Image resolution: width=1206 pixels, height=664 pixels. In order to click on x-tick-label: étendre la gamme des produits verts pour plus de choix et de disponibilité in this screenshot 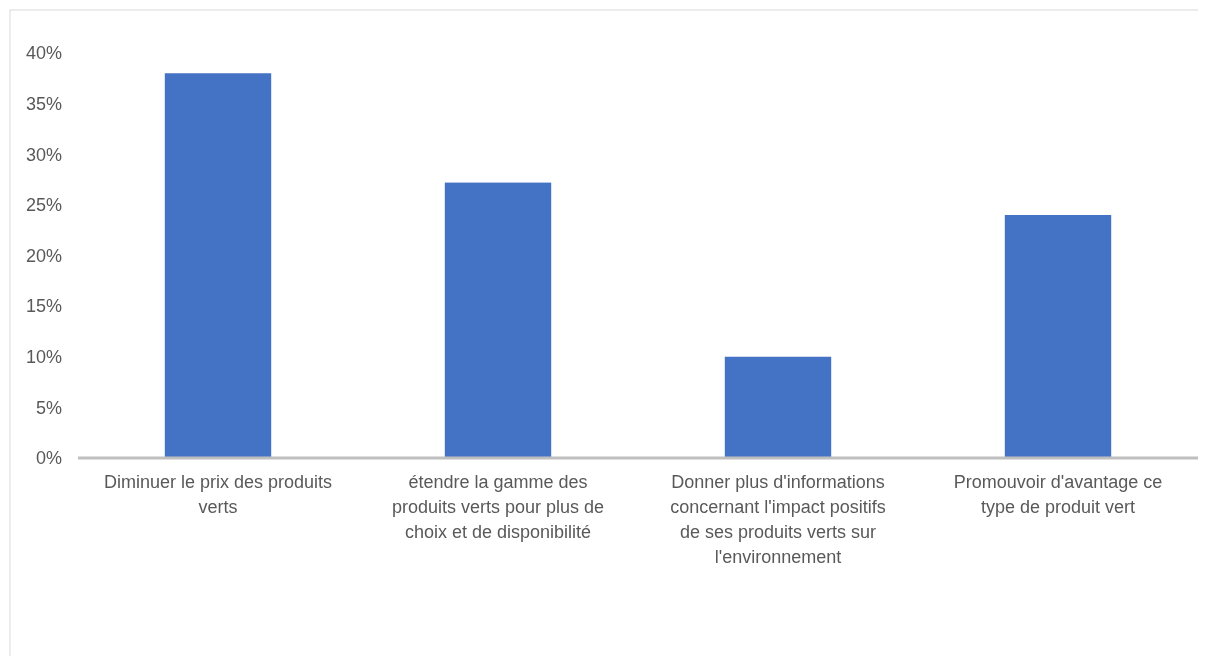, I will do `click(498, 507)`.